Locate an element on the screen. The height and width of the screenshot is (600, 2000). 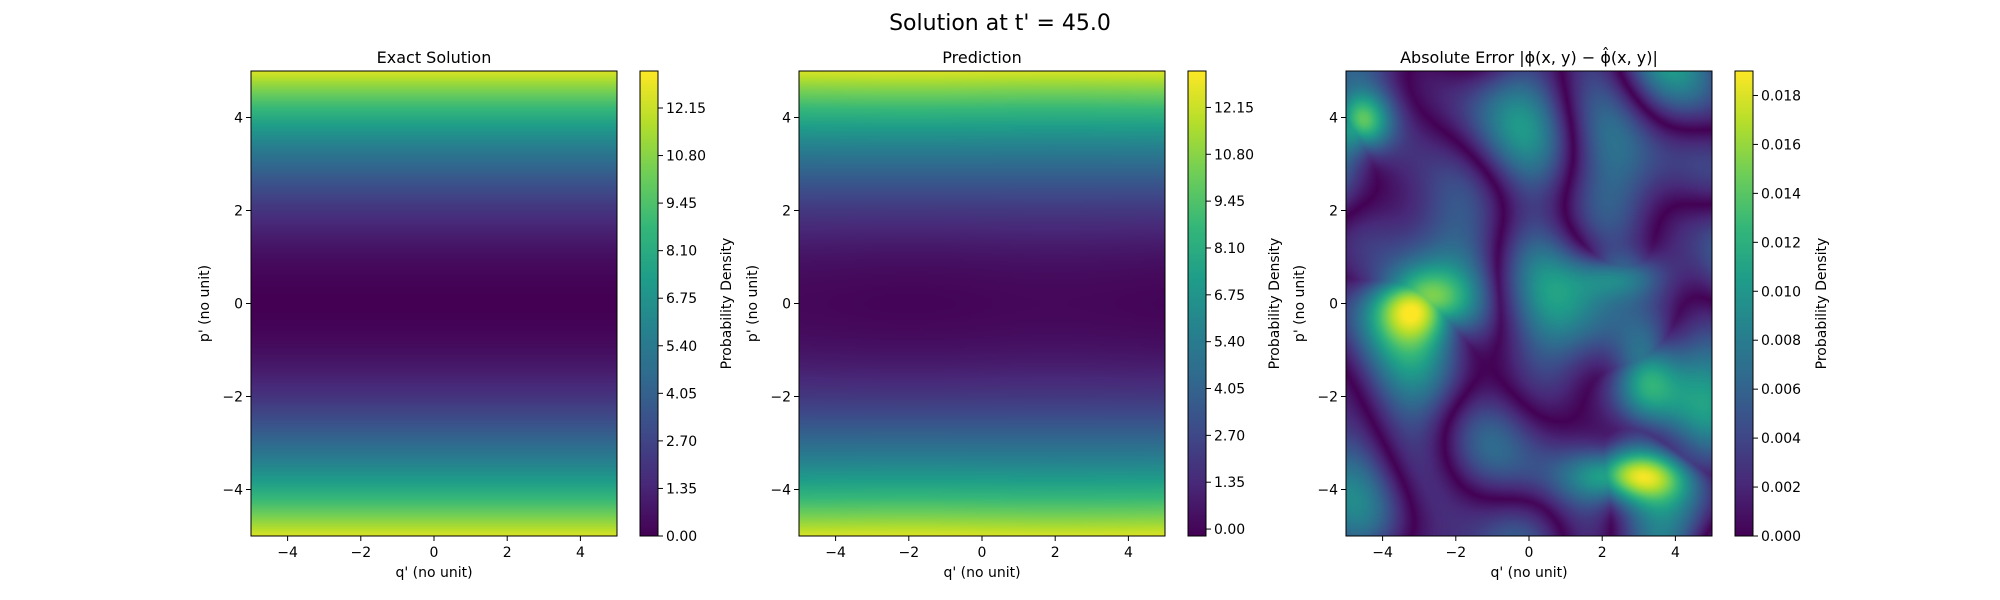
panel-title: Exact Solution is located at coordinates (434, 57).